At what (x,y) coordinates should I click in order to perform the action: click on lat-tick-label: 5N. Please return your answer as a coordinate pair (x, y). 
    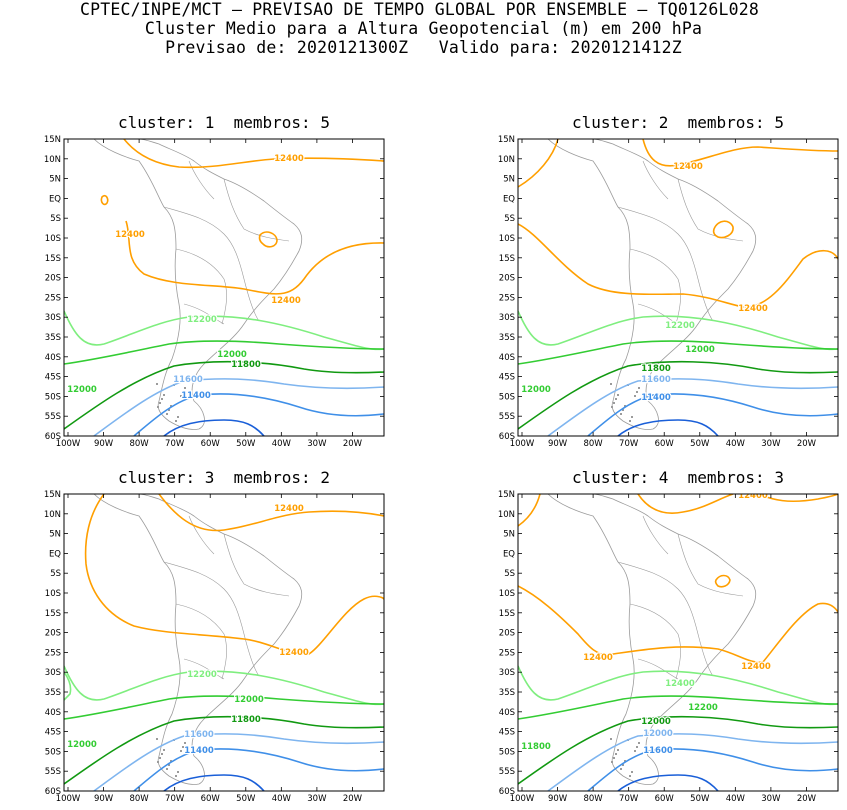
    Looking at the image, I should click on (509, 180).